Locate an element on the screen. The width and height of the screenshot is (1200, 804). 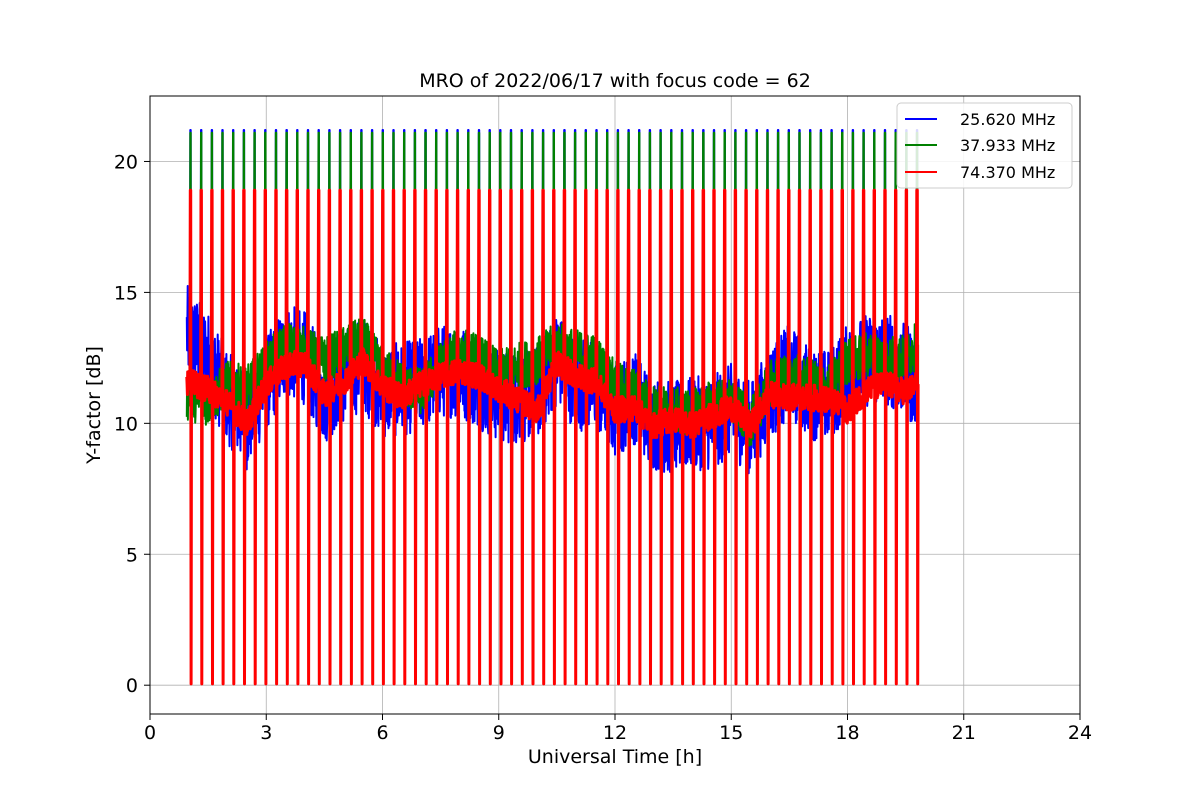
y-tick-label: 10 is located at coordinates (126, 424).